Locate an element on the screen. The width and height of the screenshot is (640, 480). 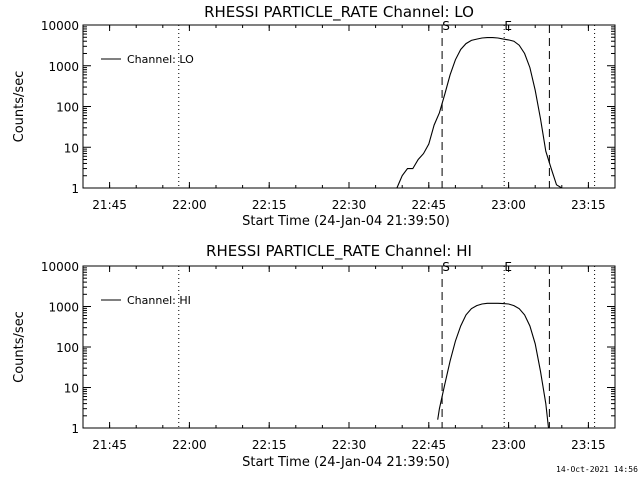
chart-title: RHESSI PARTICLE_RATE Channel: LO is located at coordinates (339, 12).